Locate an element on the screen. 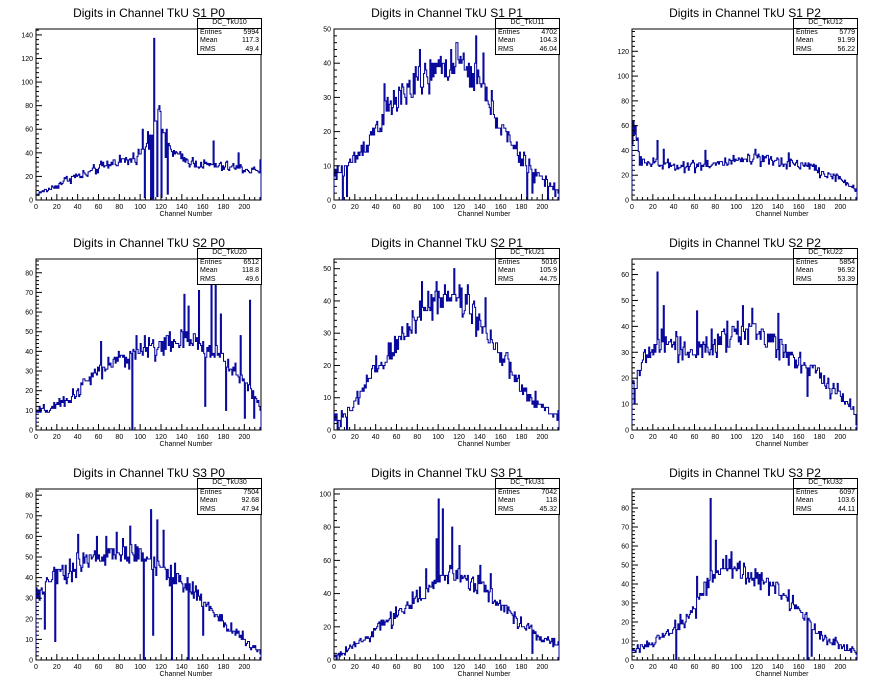 This screenshot has width=896, height=690. y-tick-label: 100 is located at coordinates (325, 494).